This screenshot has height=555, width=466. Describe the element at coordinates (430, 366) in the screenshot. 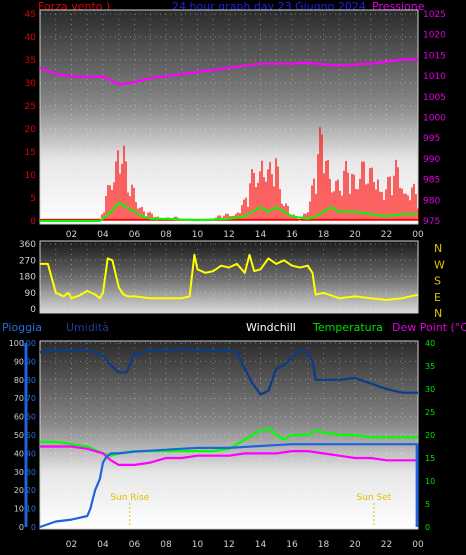

I see `temperature-tick-label: 35` at that location.